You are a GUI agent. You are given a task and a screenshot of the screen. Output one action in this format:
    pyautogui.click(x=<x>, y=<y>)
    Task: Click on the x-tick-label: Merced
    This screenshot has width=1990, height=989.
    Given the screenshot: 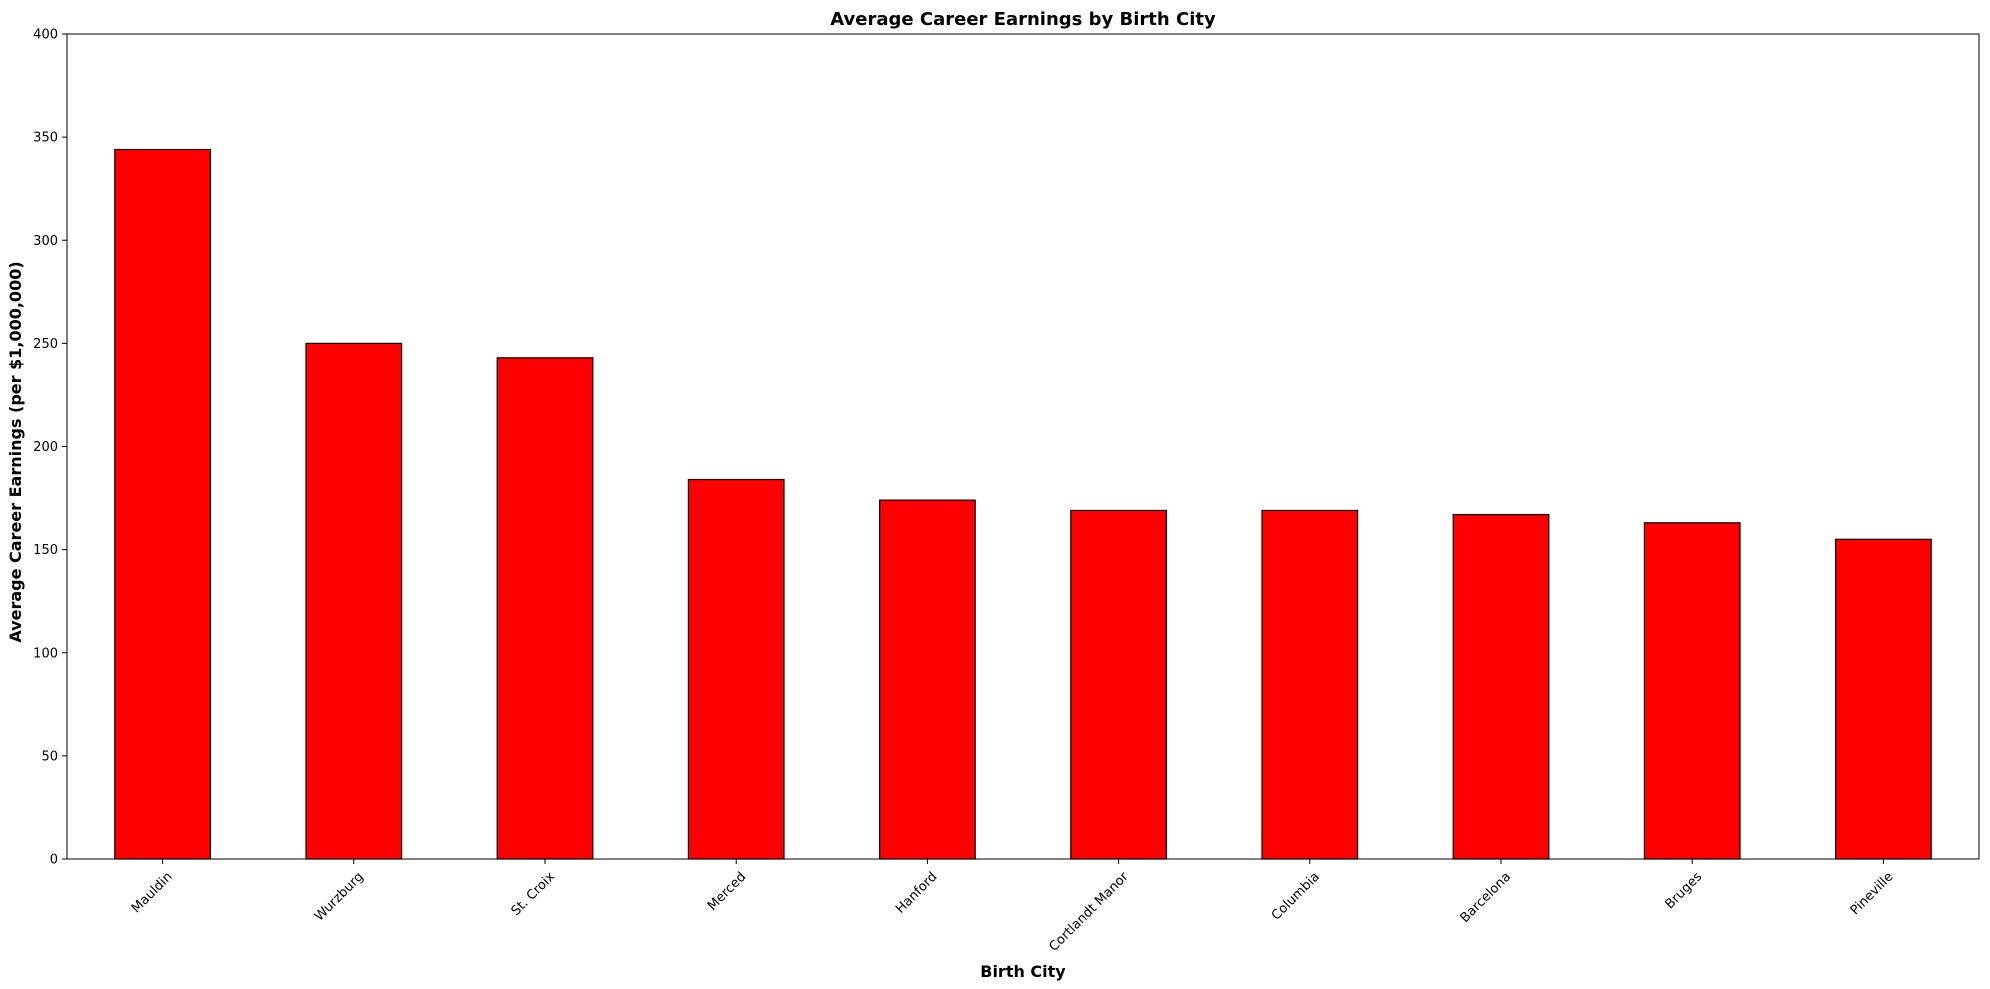 What is the action you would take?
    pyautogui.click(x=727, y=891)
    